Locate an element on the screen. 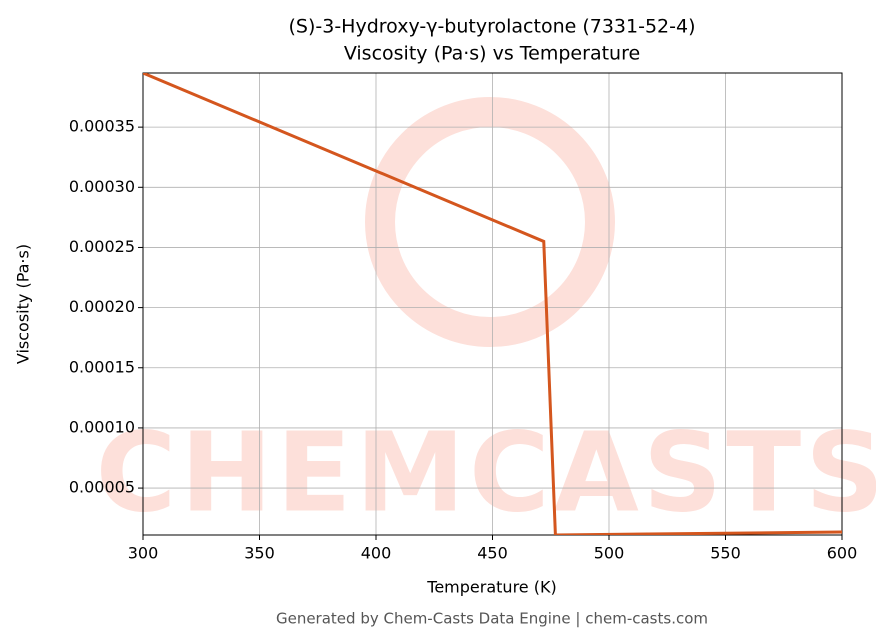 Image resolution: width=876 pixels, height=644 pixels. y-tick-label: 0.00010 is located at coordinates (102, 426).